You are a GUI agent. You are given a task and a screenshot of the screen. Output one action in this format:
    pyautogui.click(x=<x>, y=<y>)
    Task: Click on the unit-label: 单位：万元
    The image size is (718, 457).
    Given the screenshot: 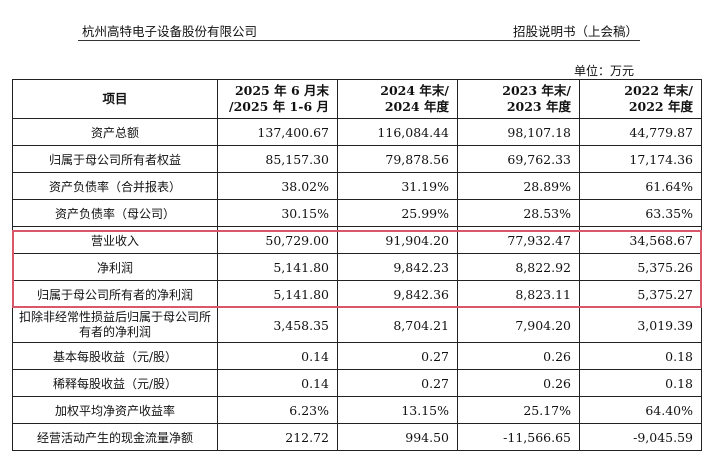 What is the action you would take?
    pyautogui.click(x=603, y=71)
    